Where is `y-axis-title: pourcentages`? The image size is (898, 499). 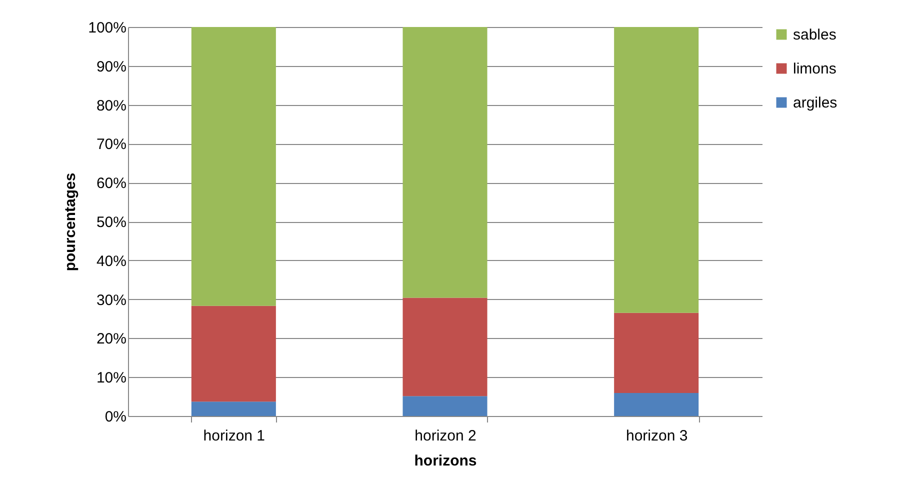 y-axis-title: pourcentages is located at coordinates (71, 222).